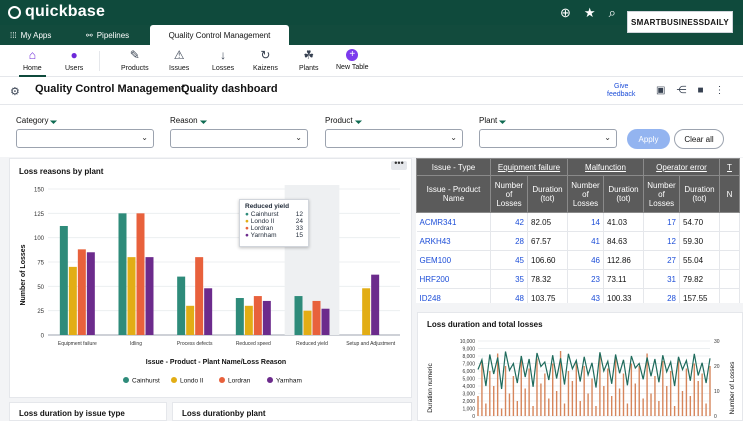 This screenshot has width=743, height=421. What do you see at coordinates (15, 92) in the screenshot?
I see `gear-icon: ⚙` at bounding box center [15, 92].